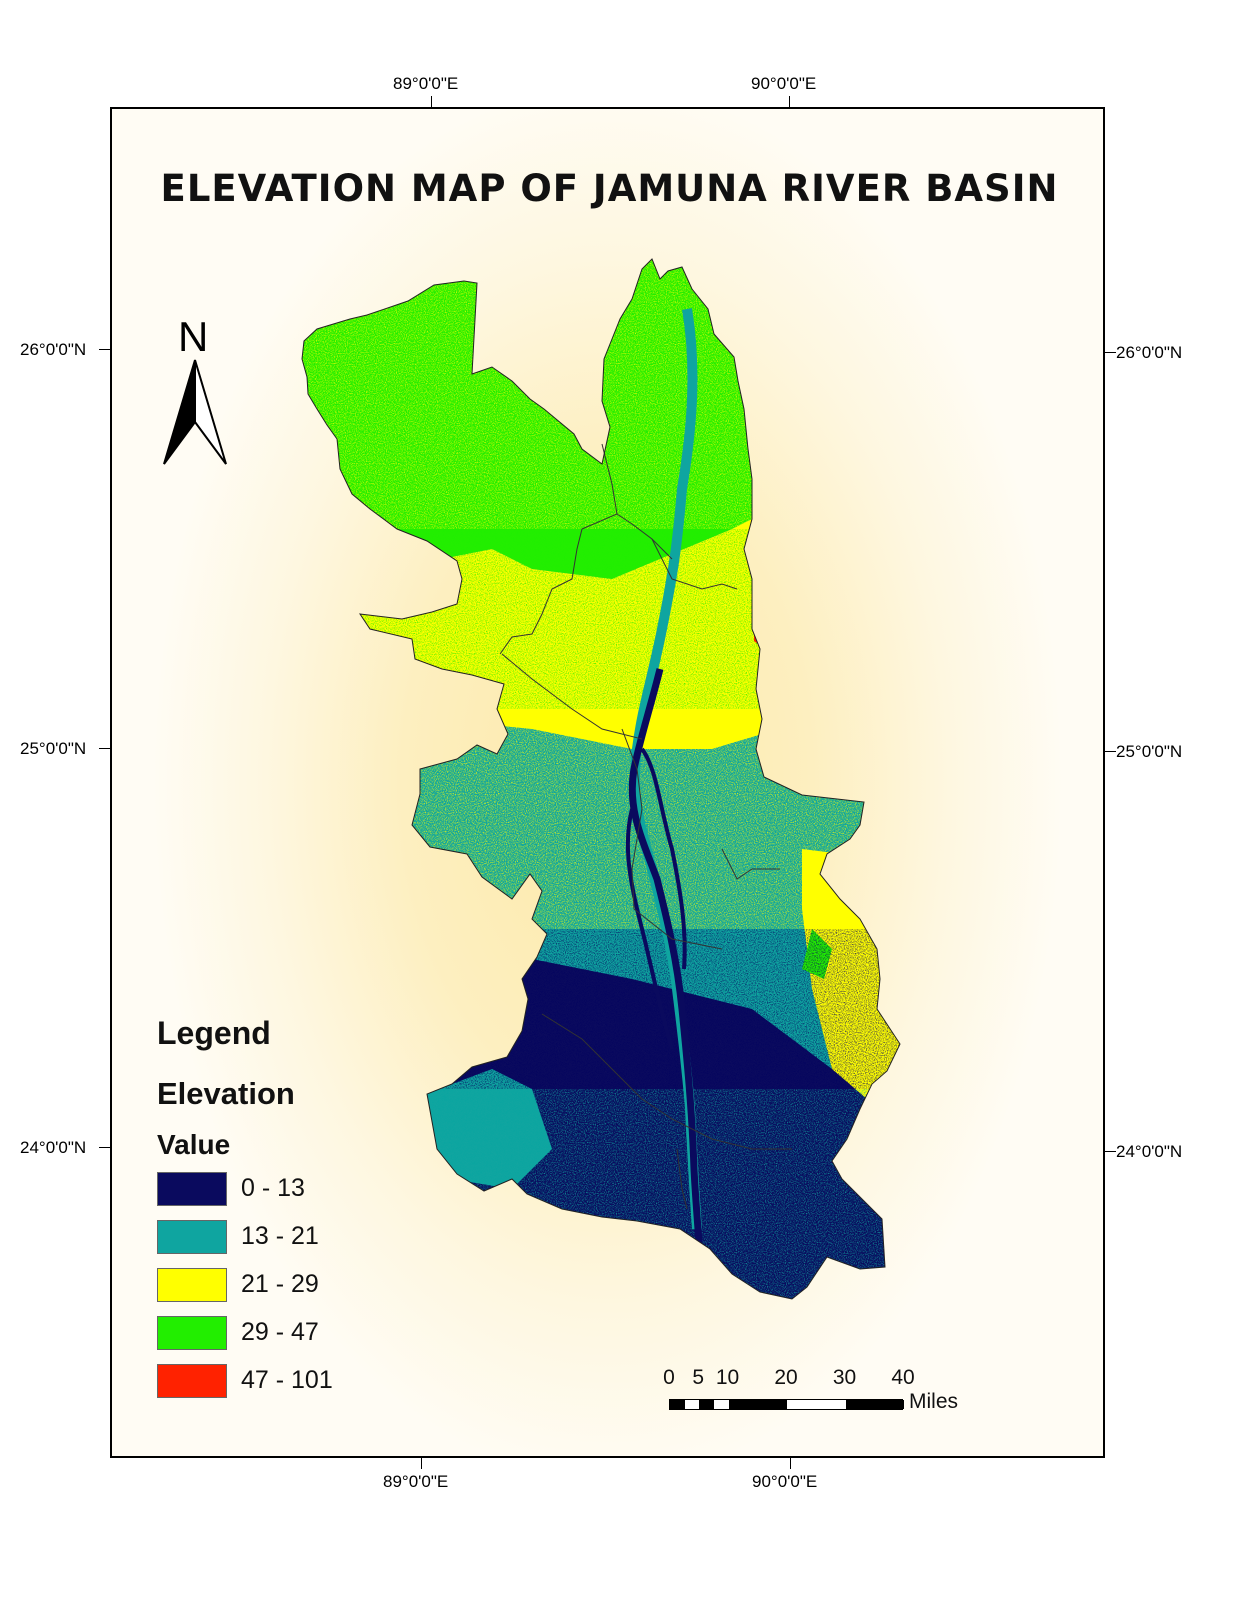 This screenshot has width=1241, height=1606. What do you see at coordinates (193, 336) in the screenshot?
I see `north-label: N` at bounding box center [193, 336].